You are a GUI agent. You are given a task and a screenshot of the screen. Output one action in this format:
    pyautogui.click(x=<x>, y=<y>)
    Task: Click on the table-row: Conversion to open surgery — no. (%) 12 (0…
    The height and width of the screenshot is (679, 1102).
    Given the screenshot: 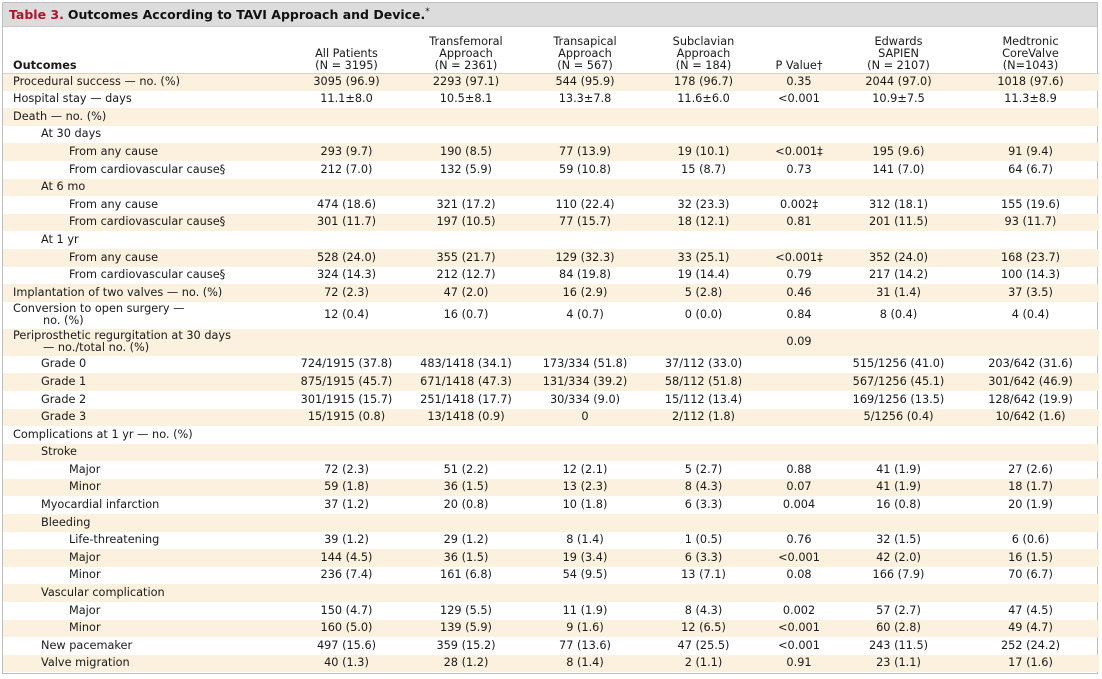 What is the action you would take?
    pyautogui.click(x=551, y=315)
    